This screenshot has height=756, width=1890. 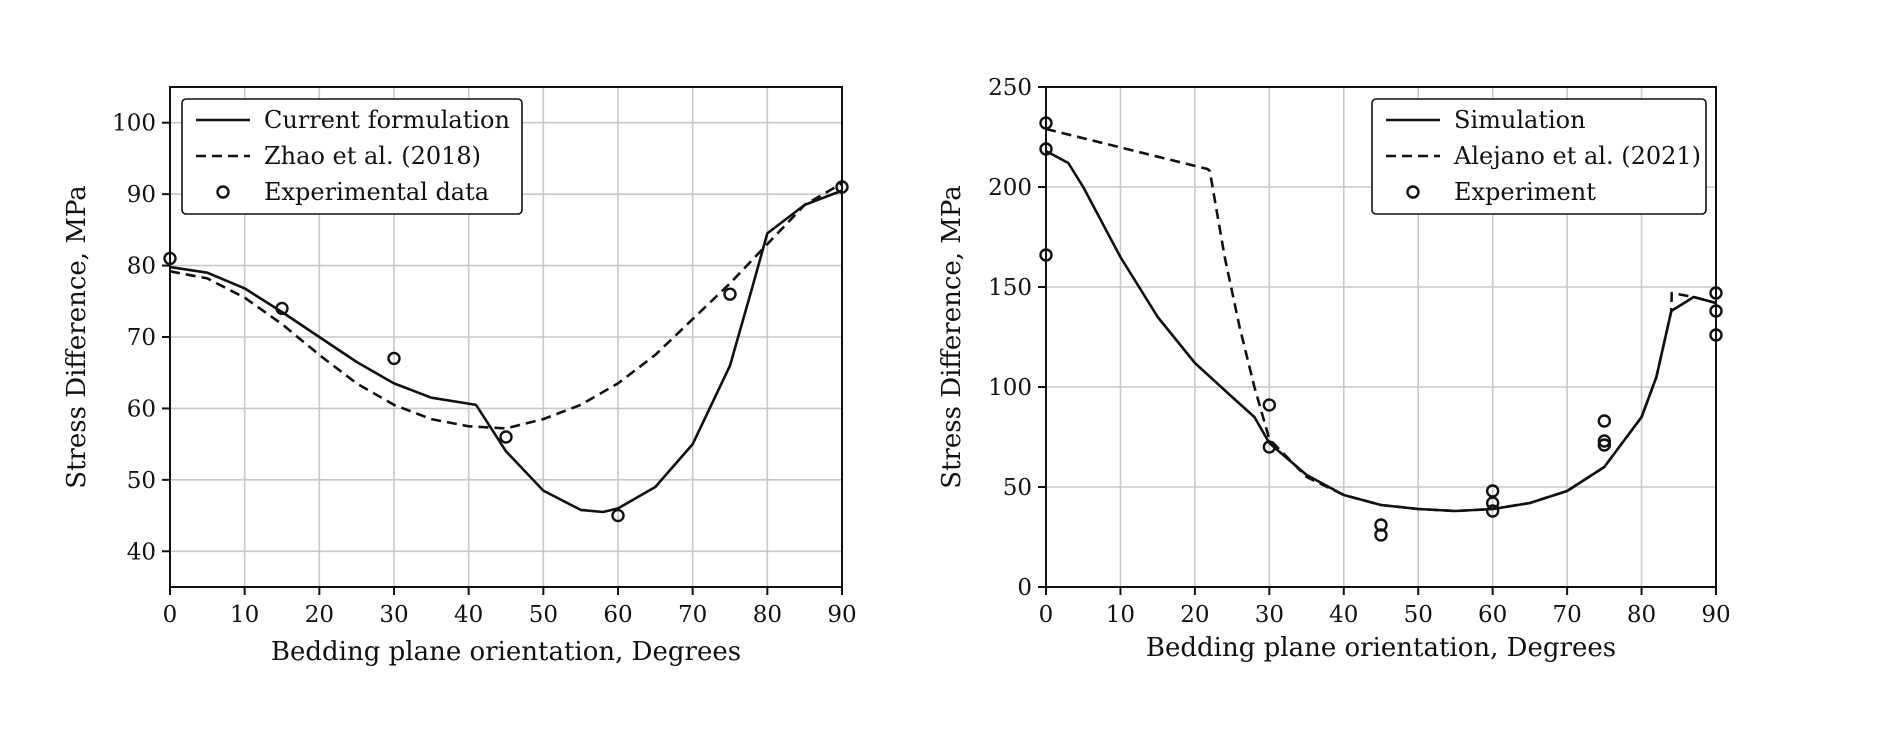 I want to click on y-tick-label: 60, so click(x=141, y=409).